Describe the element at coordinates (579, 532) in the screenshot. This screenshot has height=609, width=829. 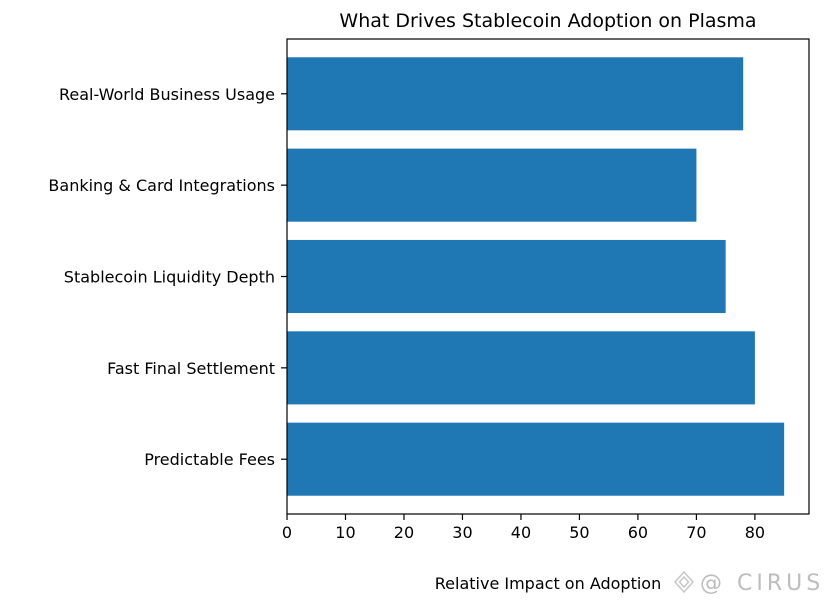
I see `x-tick-label: 50` at that location.